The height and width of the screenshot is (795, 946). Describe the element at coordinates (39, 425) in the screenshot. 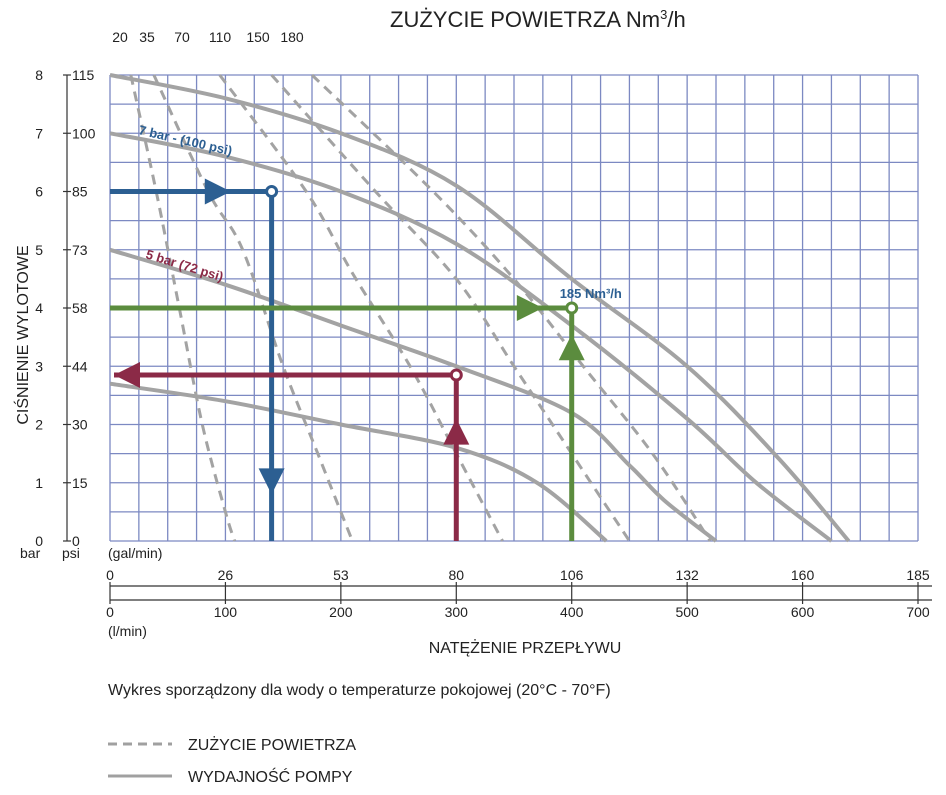

I see `y-tick-label-bar: 2` at that location.